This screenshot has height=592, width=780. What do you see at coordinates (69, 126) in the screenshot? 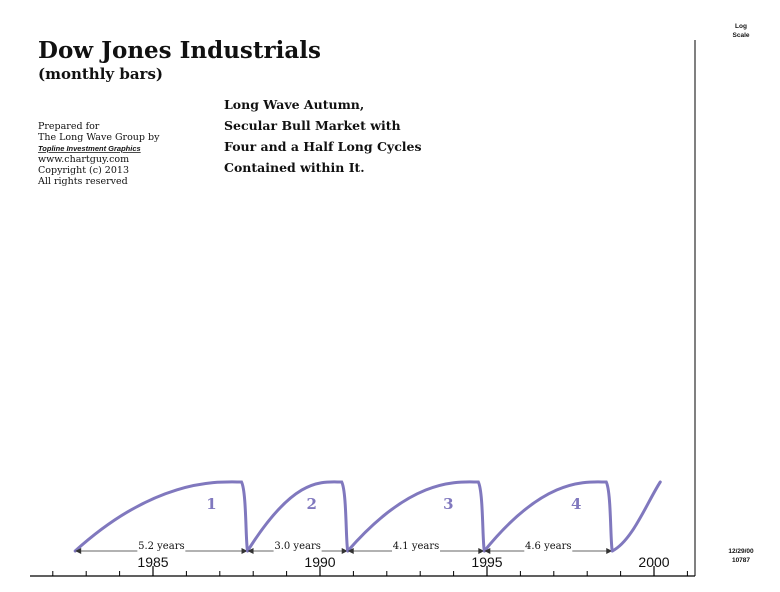
I see `credits-line: Prepared for` at bounding box center [69, 126].